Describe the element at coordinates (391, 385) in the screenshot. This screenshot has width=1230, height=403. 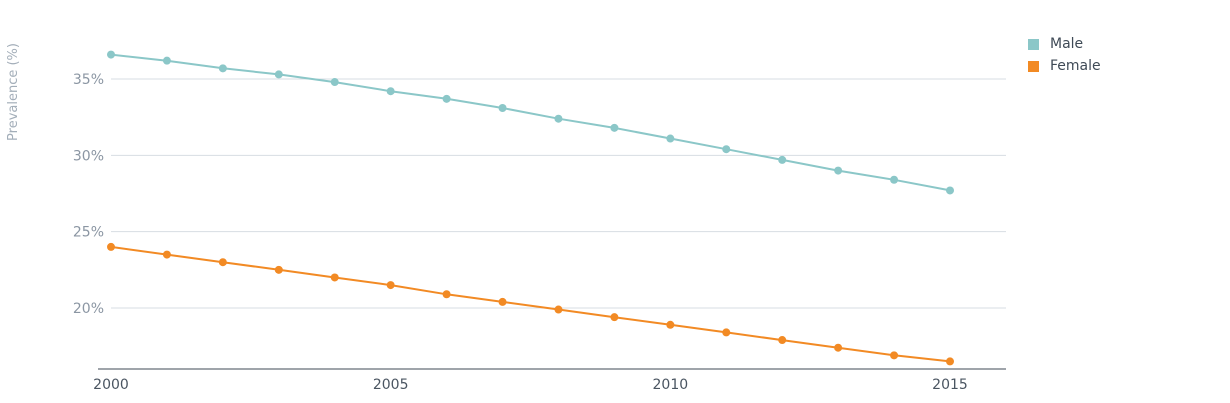
I see `x-tick-label: 2005` at that location.